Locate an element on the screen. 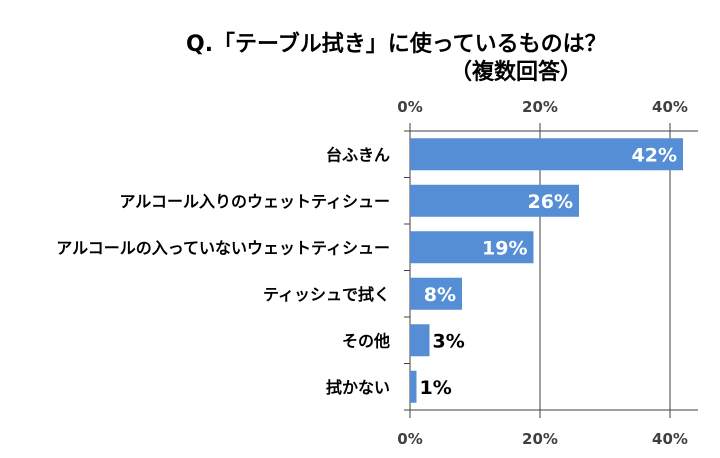 This screenshot has height=458, width=720. data-label: 8% is located at coordinates (440, 295).